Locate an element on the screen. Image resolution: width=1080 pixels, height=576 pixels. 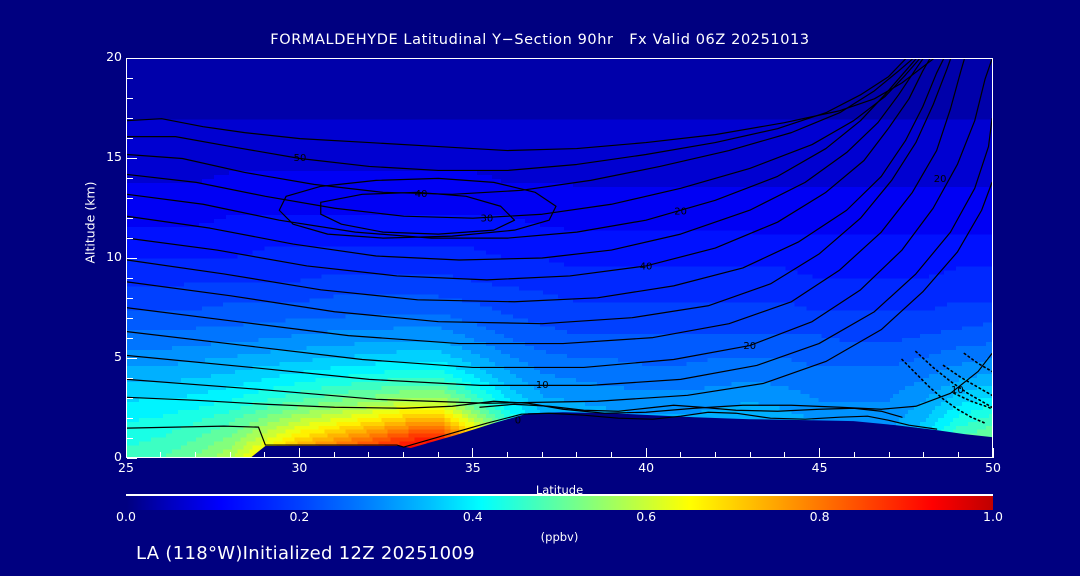
colorbar-tick-labels: 0.0 0.2 0.4 0.6 0.8 1.0 is located at coordinates (559, 520).